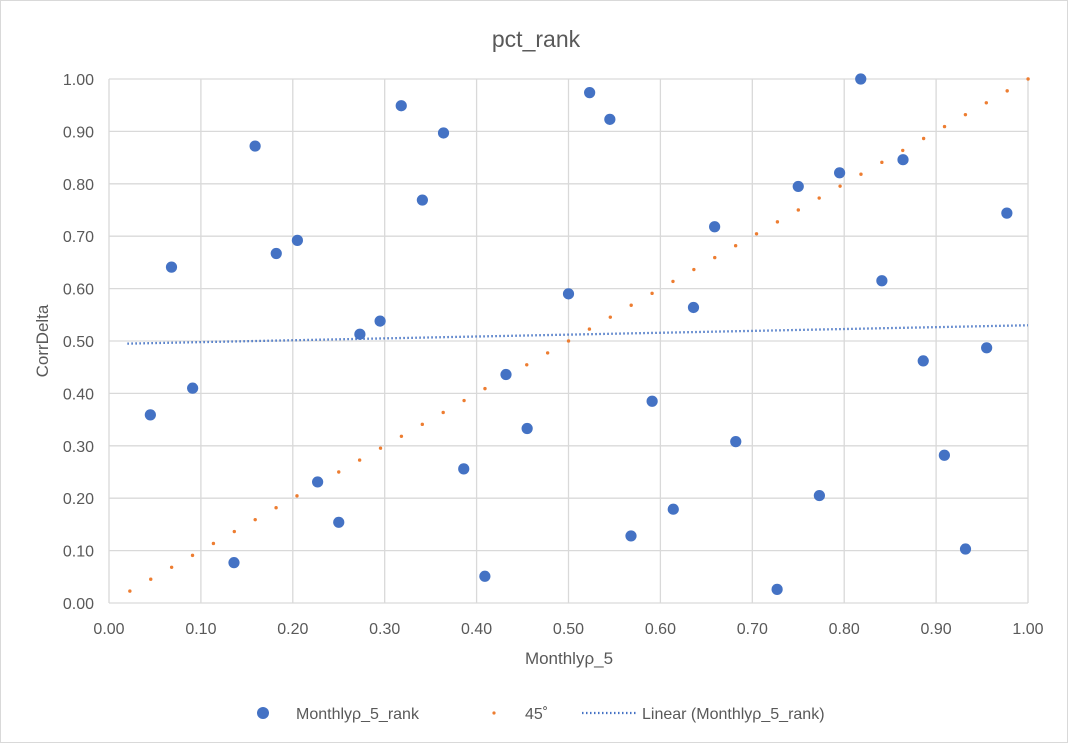  What do you see at coordinates (78, 499) in the screenshot?
I see `y-tick-label: 0.20` at bounding box center [78, 499].